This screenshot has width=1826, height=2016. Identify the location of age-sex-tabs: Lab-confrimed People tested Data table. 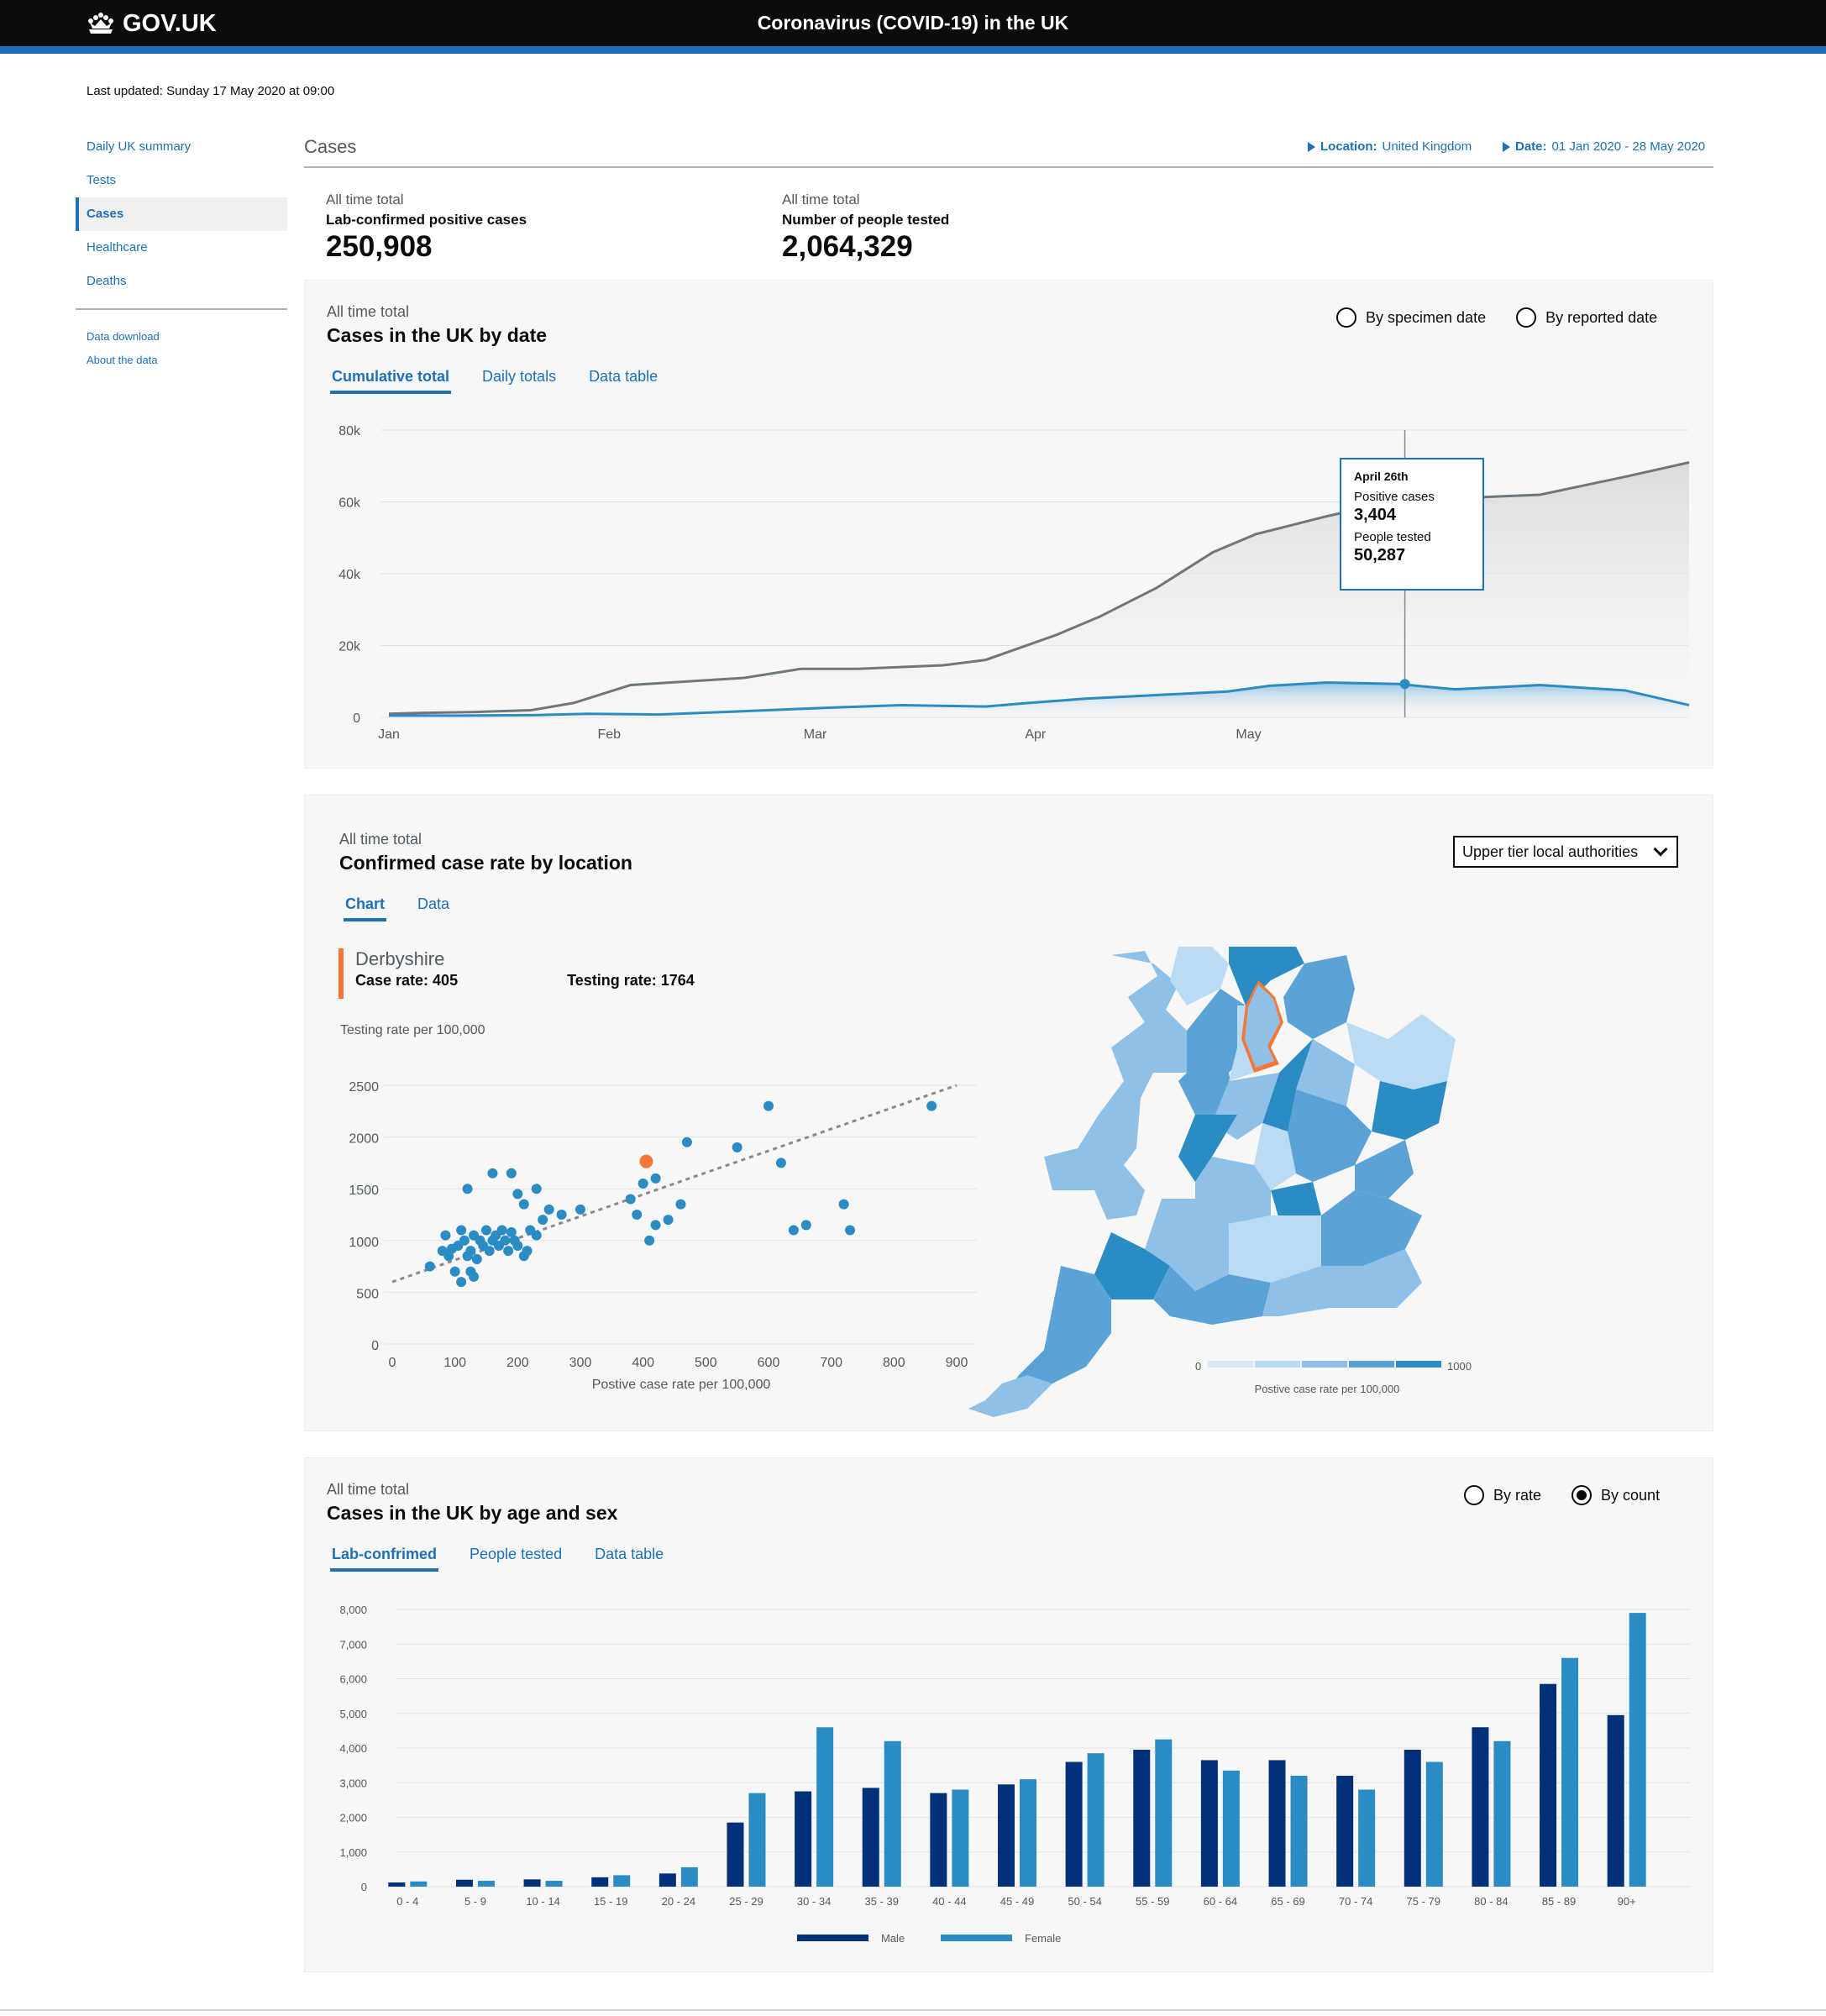
(497, 1559).